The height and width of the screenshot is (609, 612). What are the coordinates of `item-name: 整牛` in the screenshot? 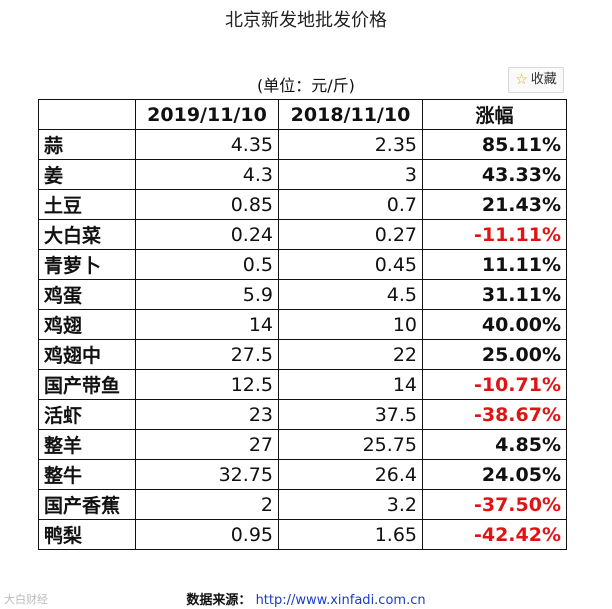 It's located at (87, 474).